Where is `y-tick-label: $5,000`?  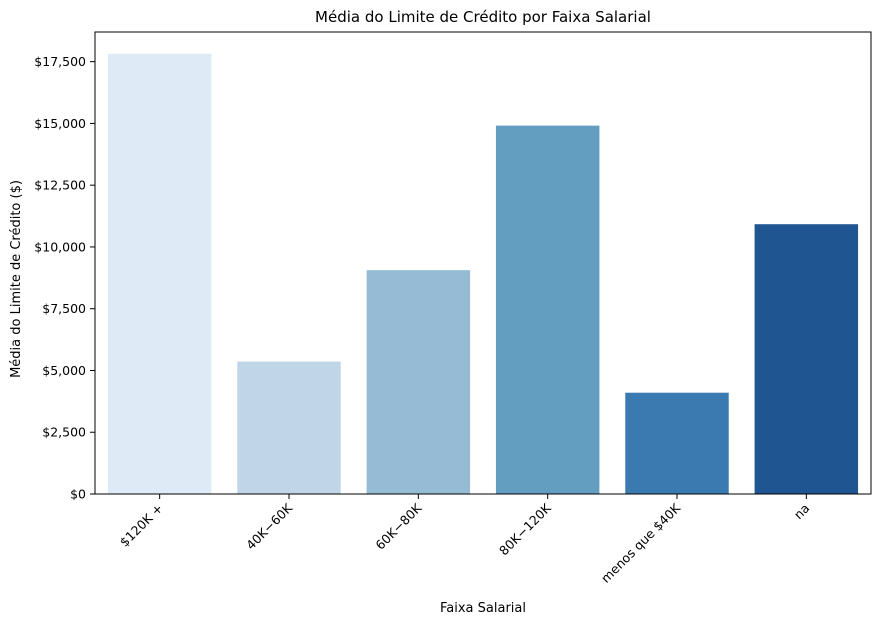
y-tick-label: $5,000 is located at coordinates (64, 370).